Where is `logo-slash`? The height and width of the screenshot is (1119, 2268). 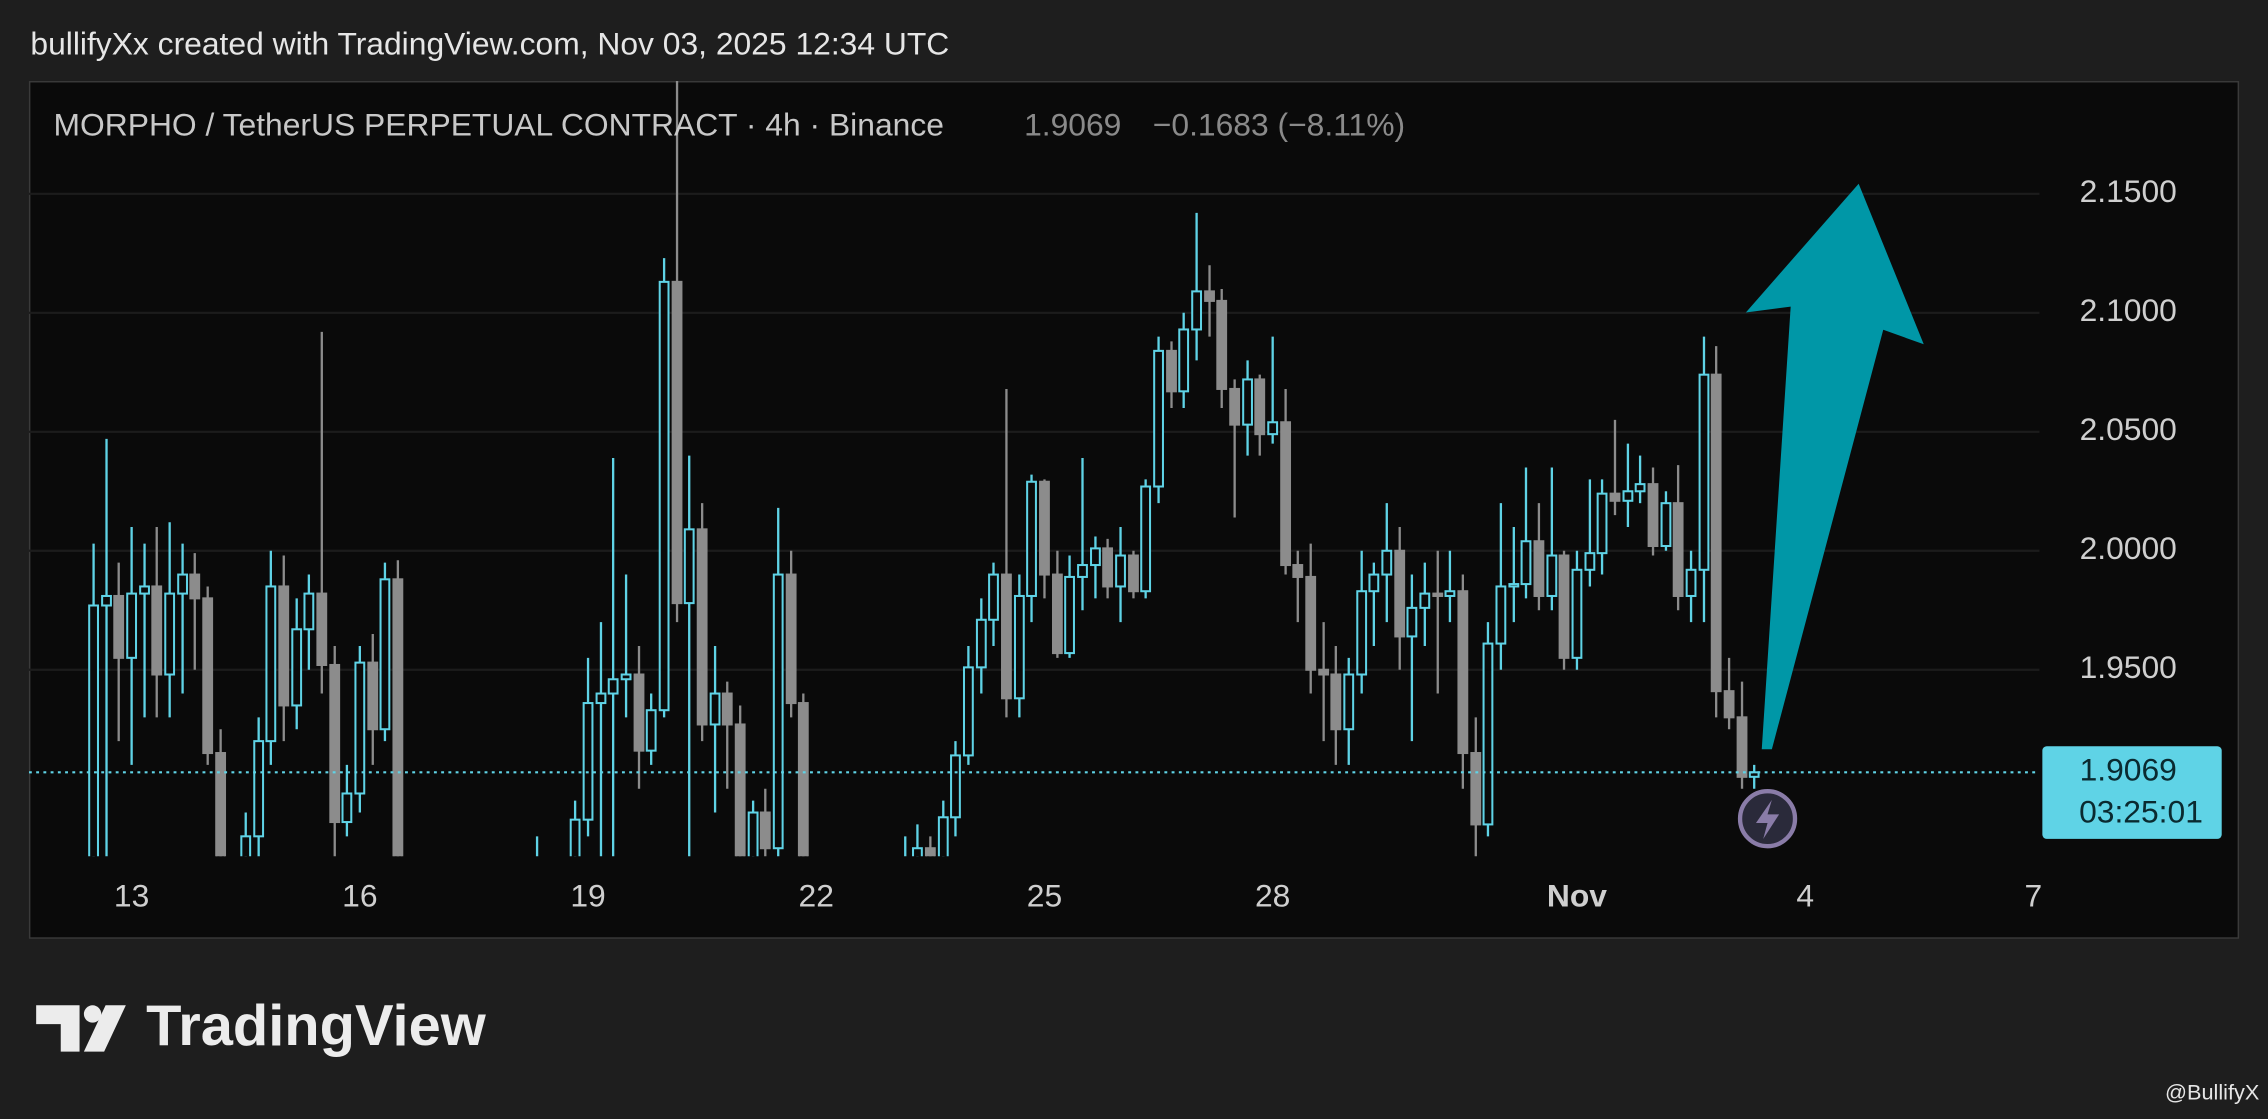
logo-slash is located at coordinates (104, 1028).